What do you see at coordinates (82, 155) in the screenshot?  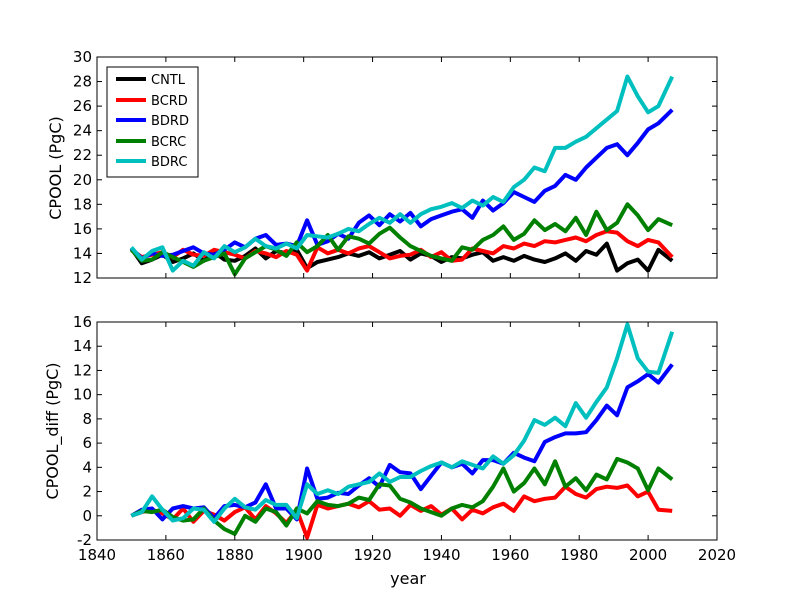 I see `top-ytick-label: 22` at bounding box center [82, 155].